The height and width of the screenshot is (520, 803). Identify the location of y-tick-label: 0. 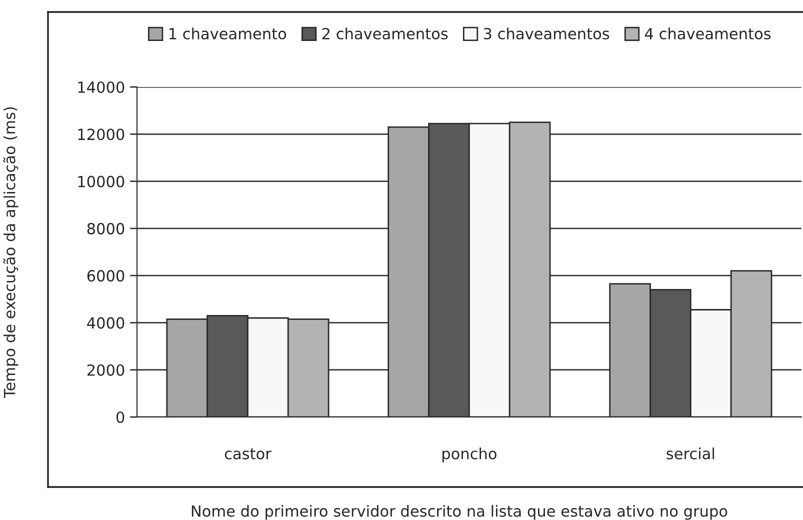
(120, 417).